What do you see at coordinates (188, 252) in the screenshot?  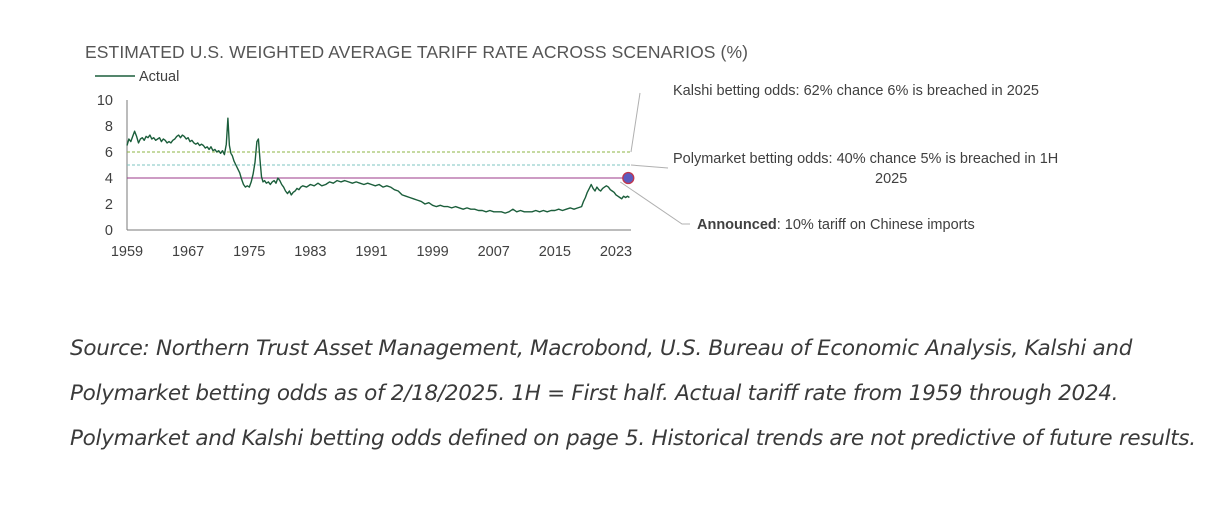 I see `x-tick-label: 1967` at bounding box center [188, 252].